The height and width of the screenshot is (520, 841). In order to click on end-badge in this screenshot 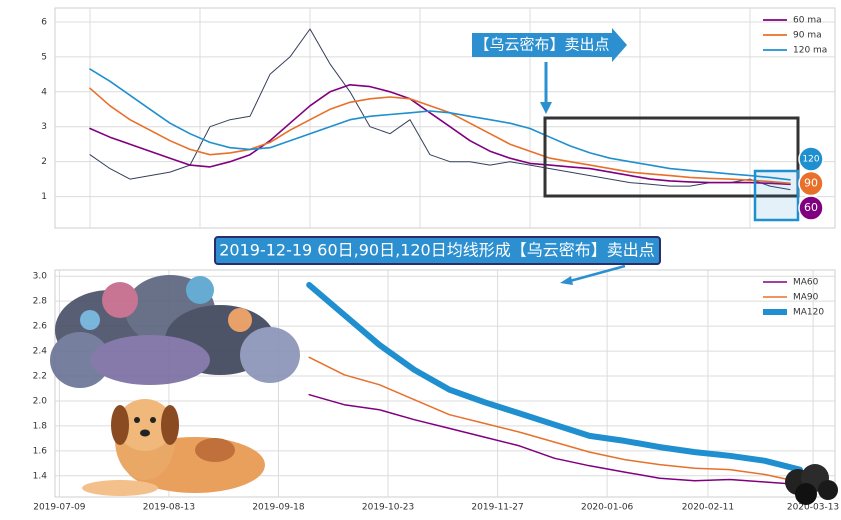, I will do `click(811, 208)`.